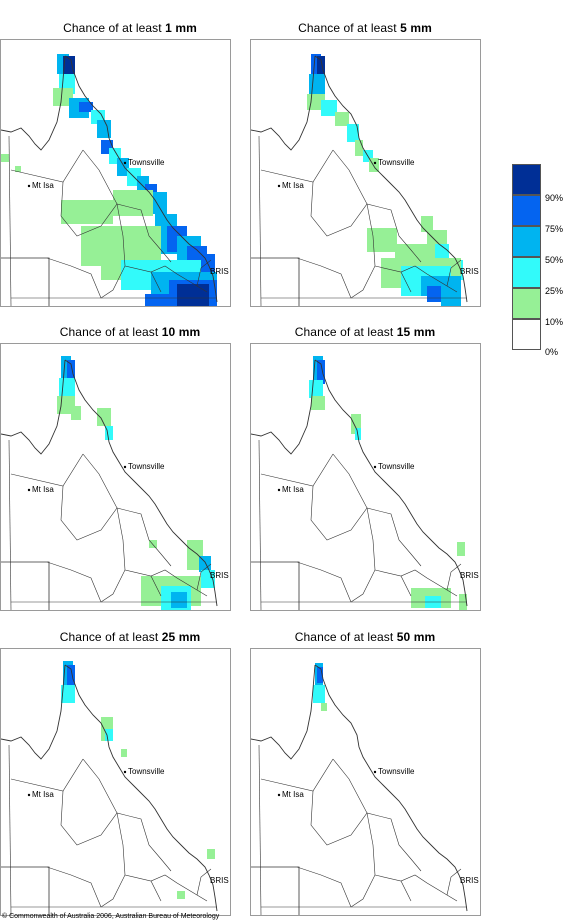  I want to click on panel-title-25mm: Chance of at least 25 mm, so click(130, 637).